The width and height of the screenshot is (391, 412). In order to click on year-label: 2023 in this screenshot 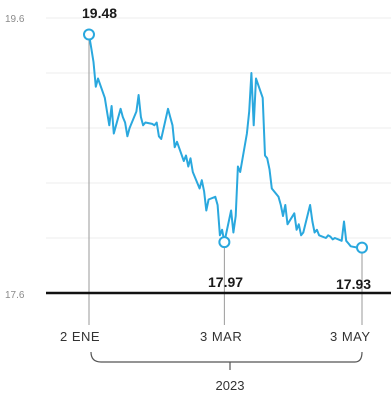, I will do `click(230, 385)`.